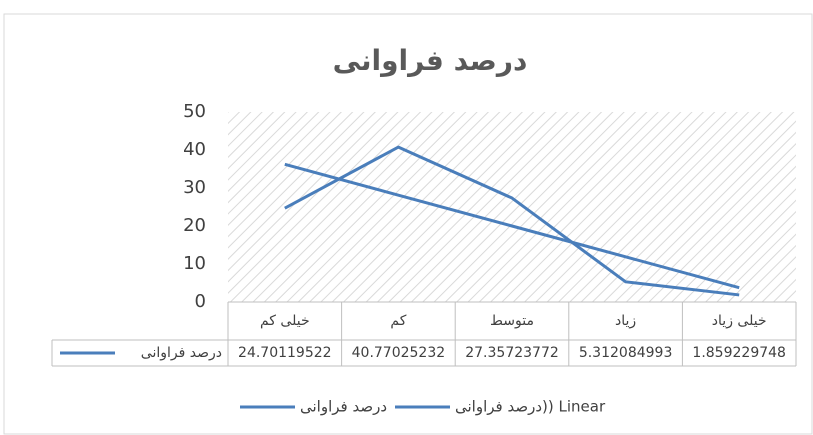  I want to click on x-tick-label: خیلی زیاد, so click(739, 321).